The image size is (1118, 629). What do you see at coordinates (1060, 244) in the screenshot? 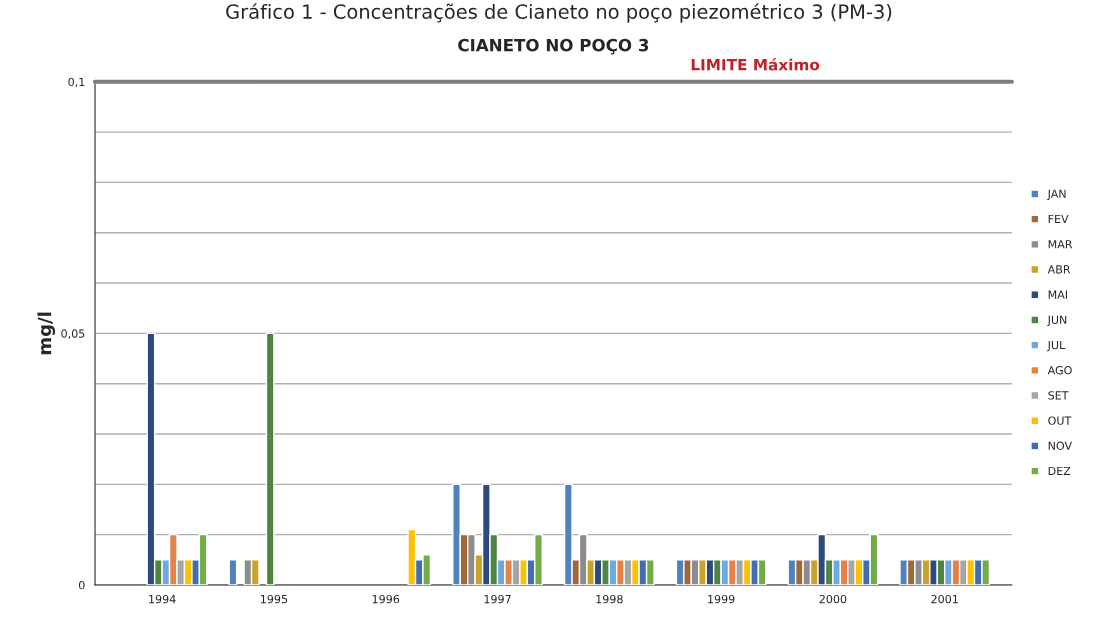
I see `legend-label: MAR` at bounding box center [1060, 244].